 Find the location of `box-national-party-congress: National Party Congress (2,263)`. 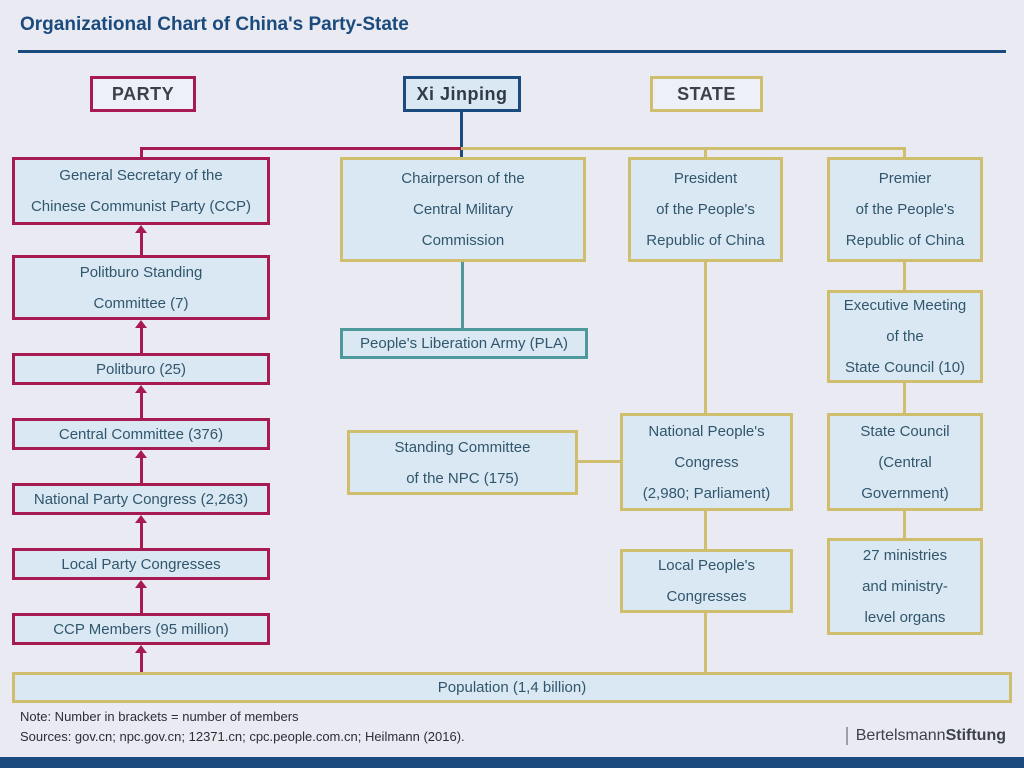

box-national-party-congress: National Party Congress (2,263) is located at coordinates (141, 499).